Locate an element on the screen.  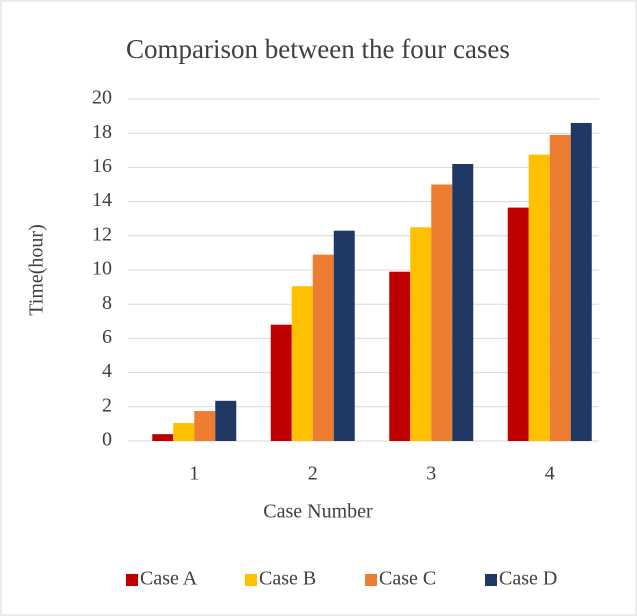
x-axis-label: Case Number is located at coordinates (318, 512).